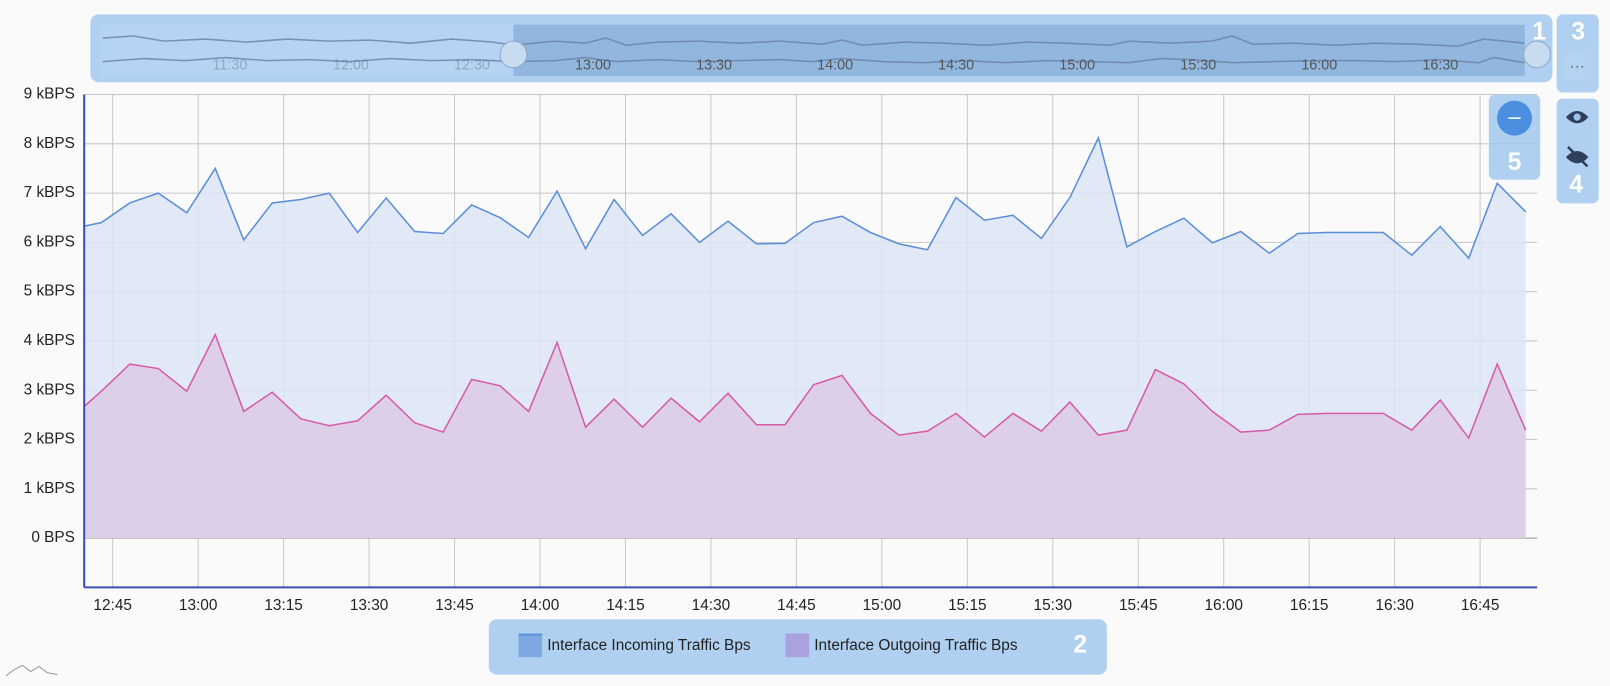 Image resolution: width=1610 pixels, height=686 pixels. Describe the element at coordinates (49, 291) in the screenshot. I see `y-tick-label: 5 kBPS` at that location.